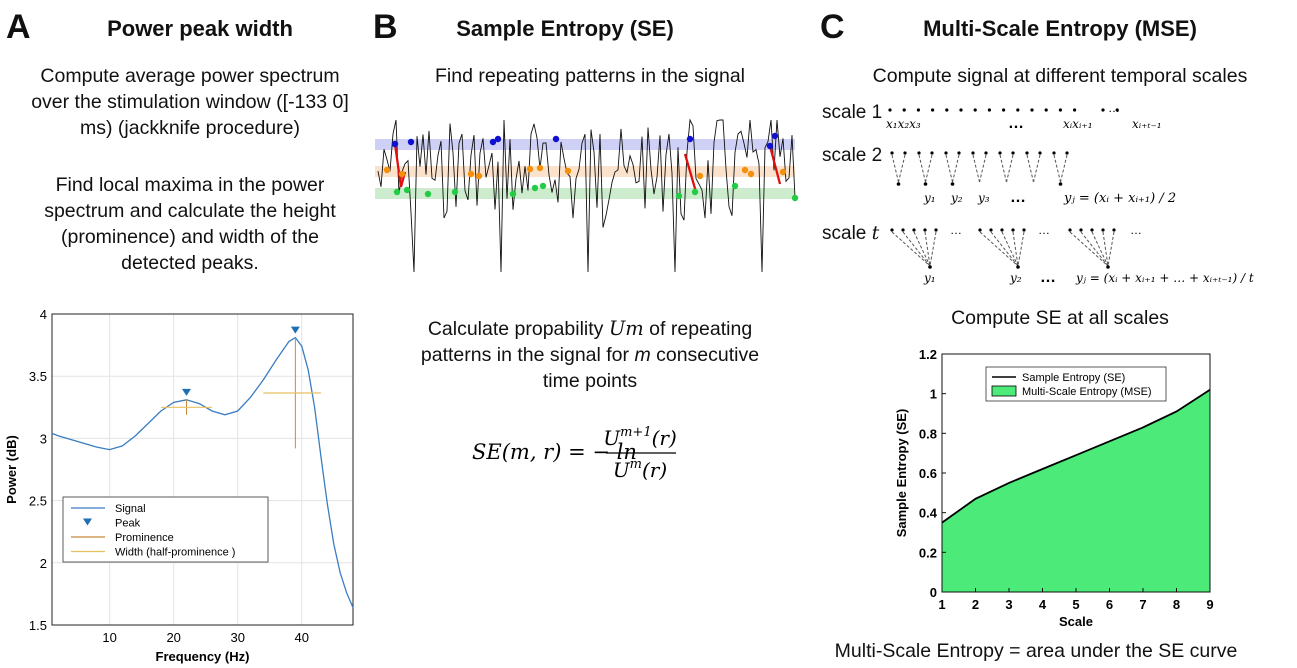 The width and height of the screenshot is (1297, 668). Describe the element at coordinates (983, 198) in the screenshot. I see `scale-2-sub-3: y₃` at that location.